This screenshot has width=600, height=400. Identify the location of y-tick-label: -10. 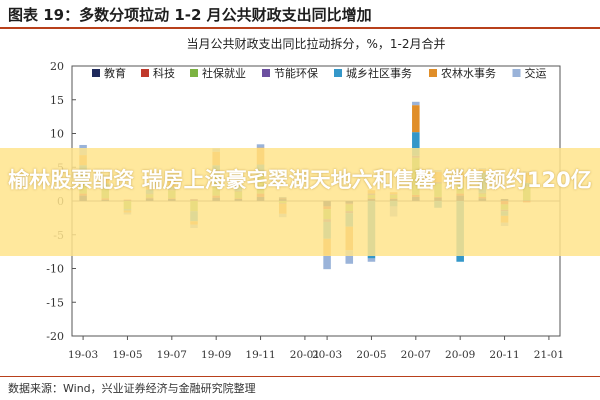
(55, 269).